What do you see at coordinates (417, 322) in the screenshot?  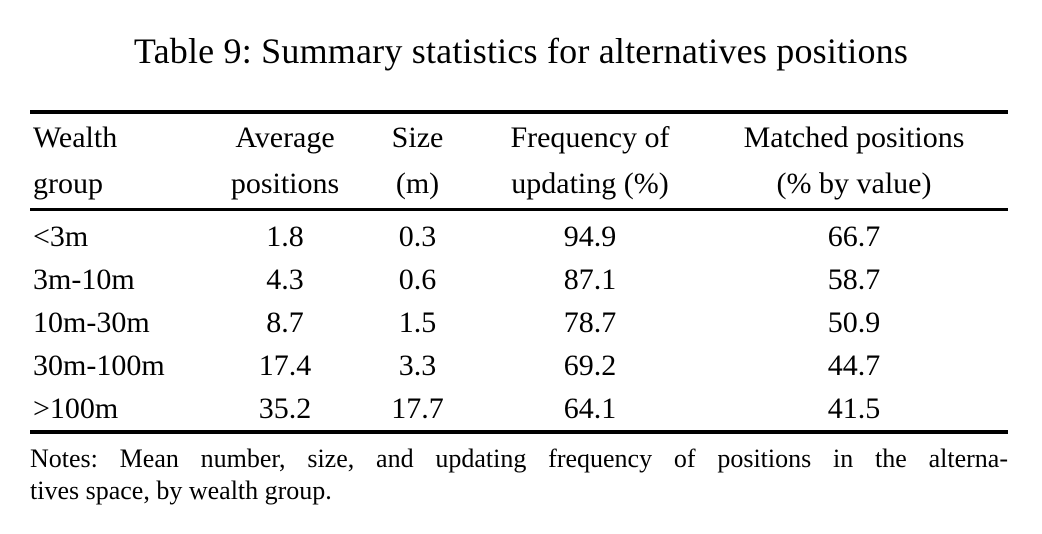 I see `cell-size: 1.5` at bounding box center [417, 322].